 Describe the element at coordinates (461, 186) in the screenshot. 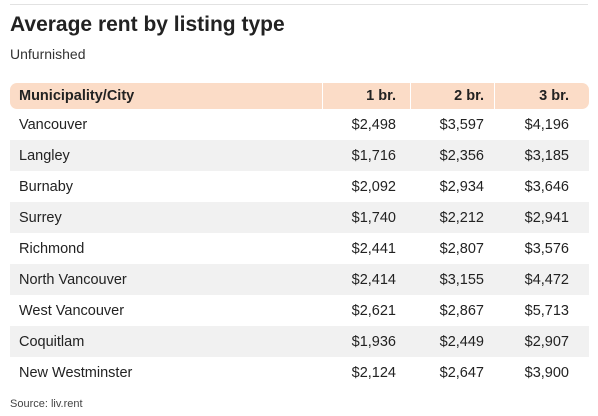

I see `cell-2br: $2,934` at that location.